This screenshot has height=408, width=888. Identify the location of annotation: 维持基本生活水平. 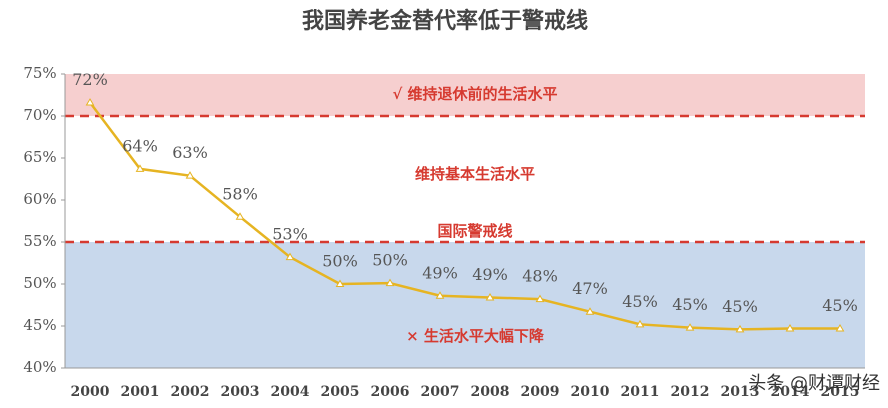
(475, 174).